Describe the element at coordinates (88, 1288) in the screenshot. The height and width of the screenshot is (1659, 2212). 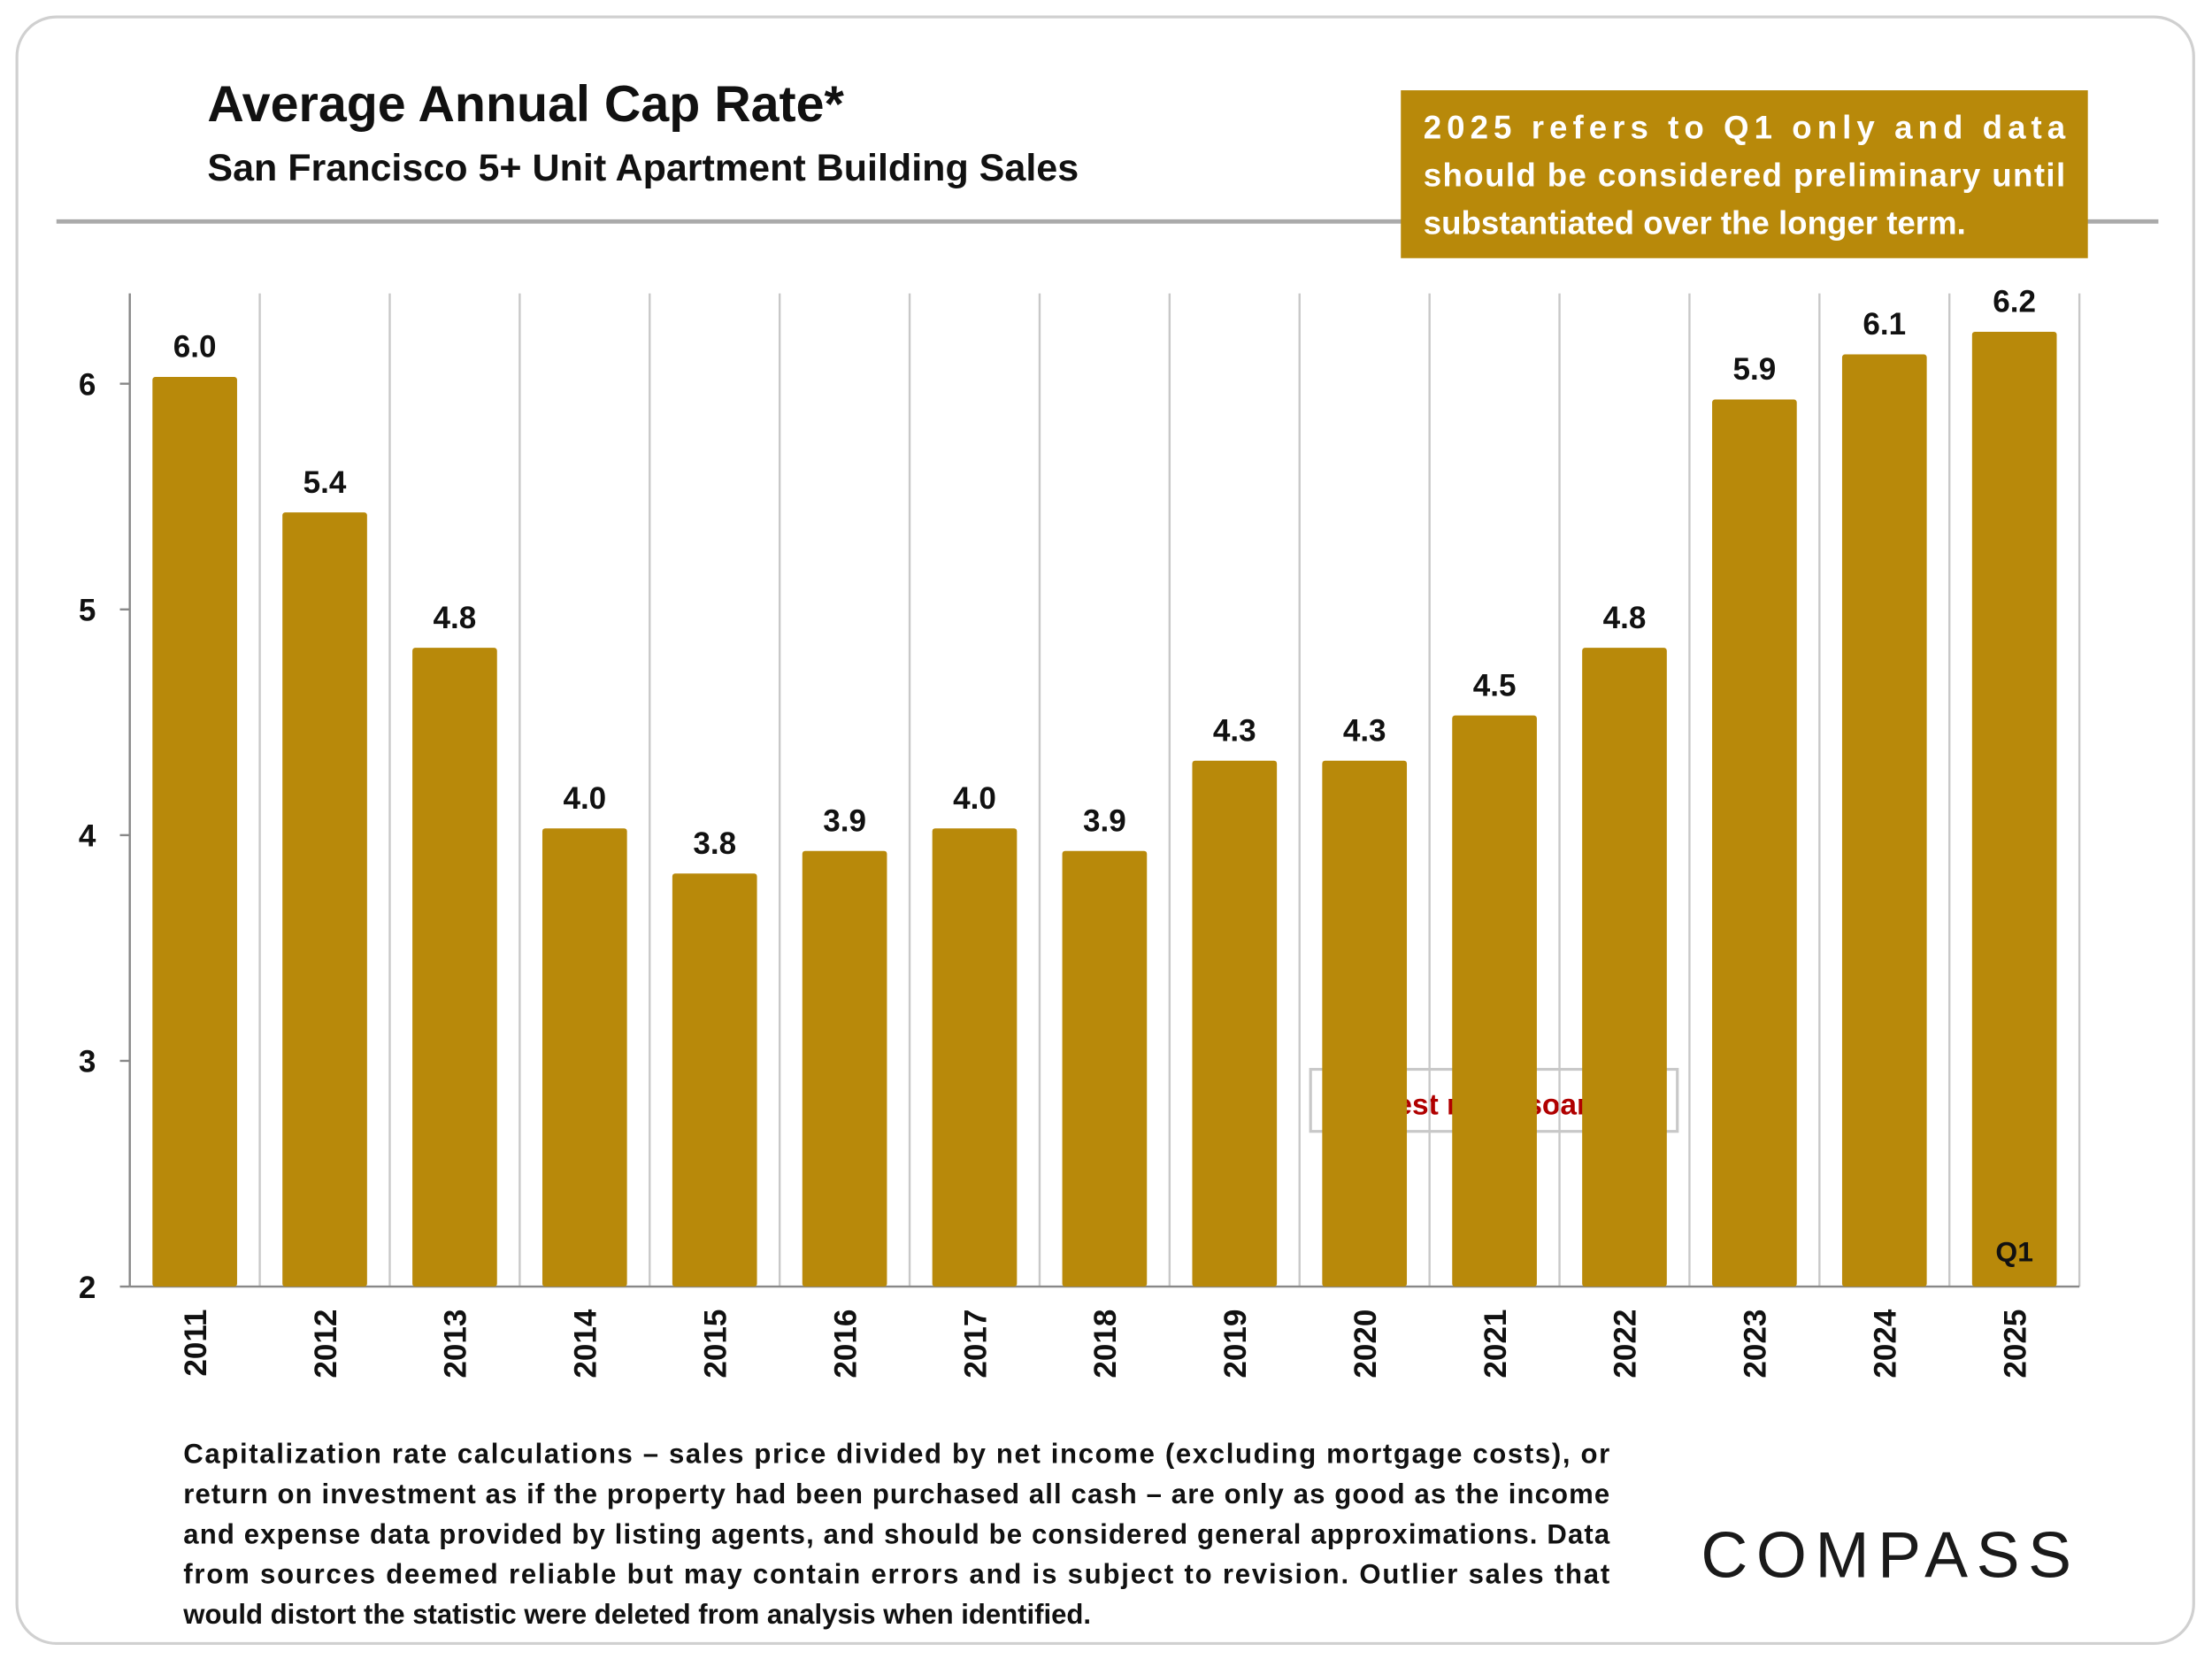
I see `y-tick-label: 2` at that location.